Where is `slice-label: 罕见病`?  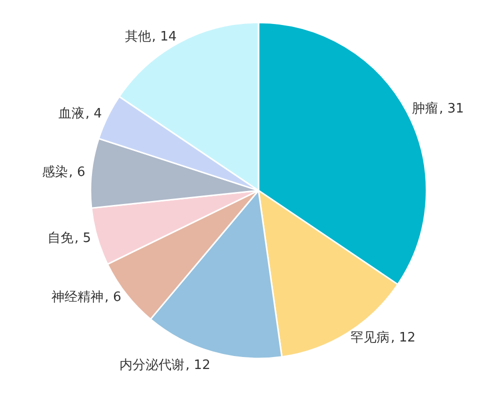
slice-label: 罕见病 is located at coordinates (370, 338).